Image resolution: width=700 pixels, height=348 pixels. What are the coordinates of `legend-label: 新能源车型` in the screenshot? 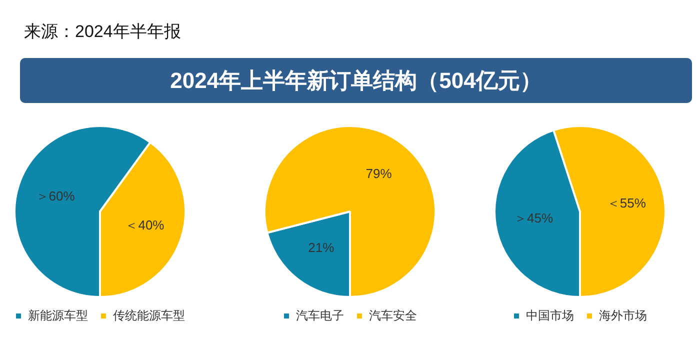 It's located at (58, 315).